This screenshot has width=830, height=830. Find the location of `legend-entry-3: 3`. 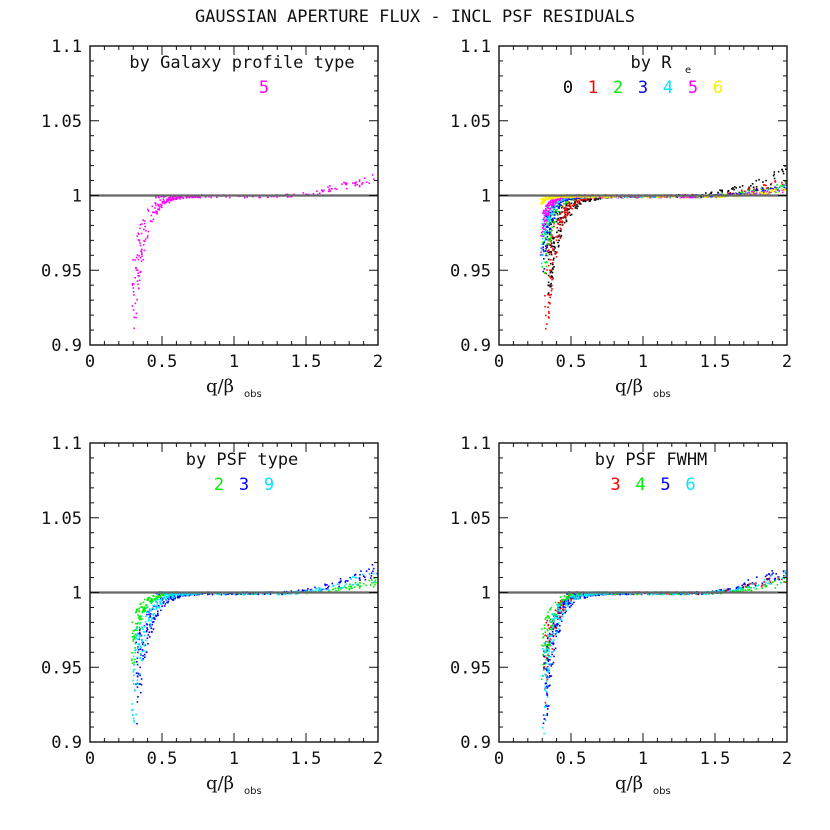

legend-entry-3: 3 is located at coordinates (643, 88).